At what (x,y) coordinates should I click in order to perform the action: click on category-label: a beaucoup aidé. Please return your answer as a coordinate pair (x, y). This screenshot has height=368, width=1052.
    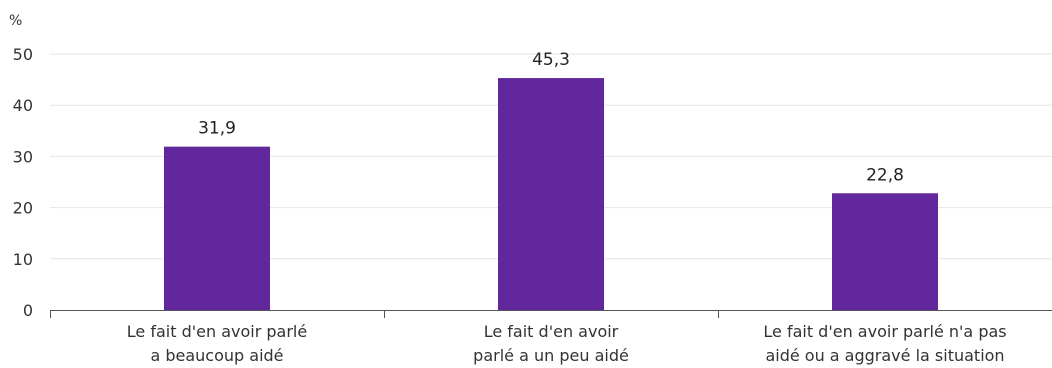
    Looking at the image, I should click on (216, 355).